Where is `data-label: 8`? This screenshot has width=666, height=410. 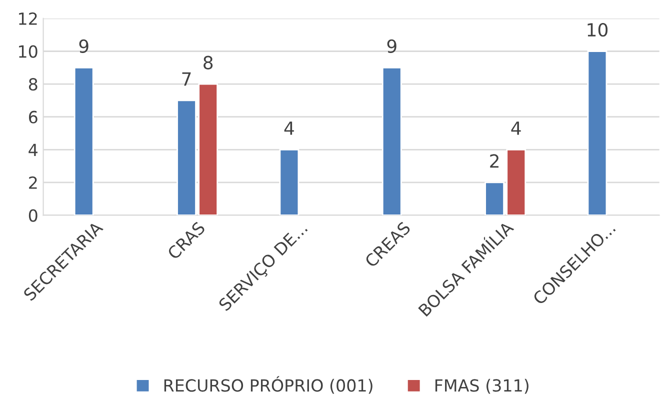
data-label: 8 is located at coordinates (208, 63).